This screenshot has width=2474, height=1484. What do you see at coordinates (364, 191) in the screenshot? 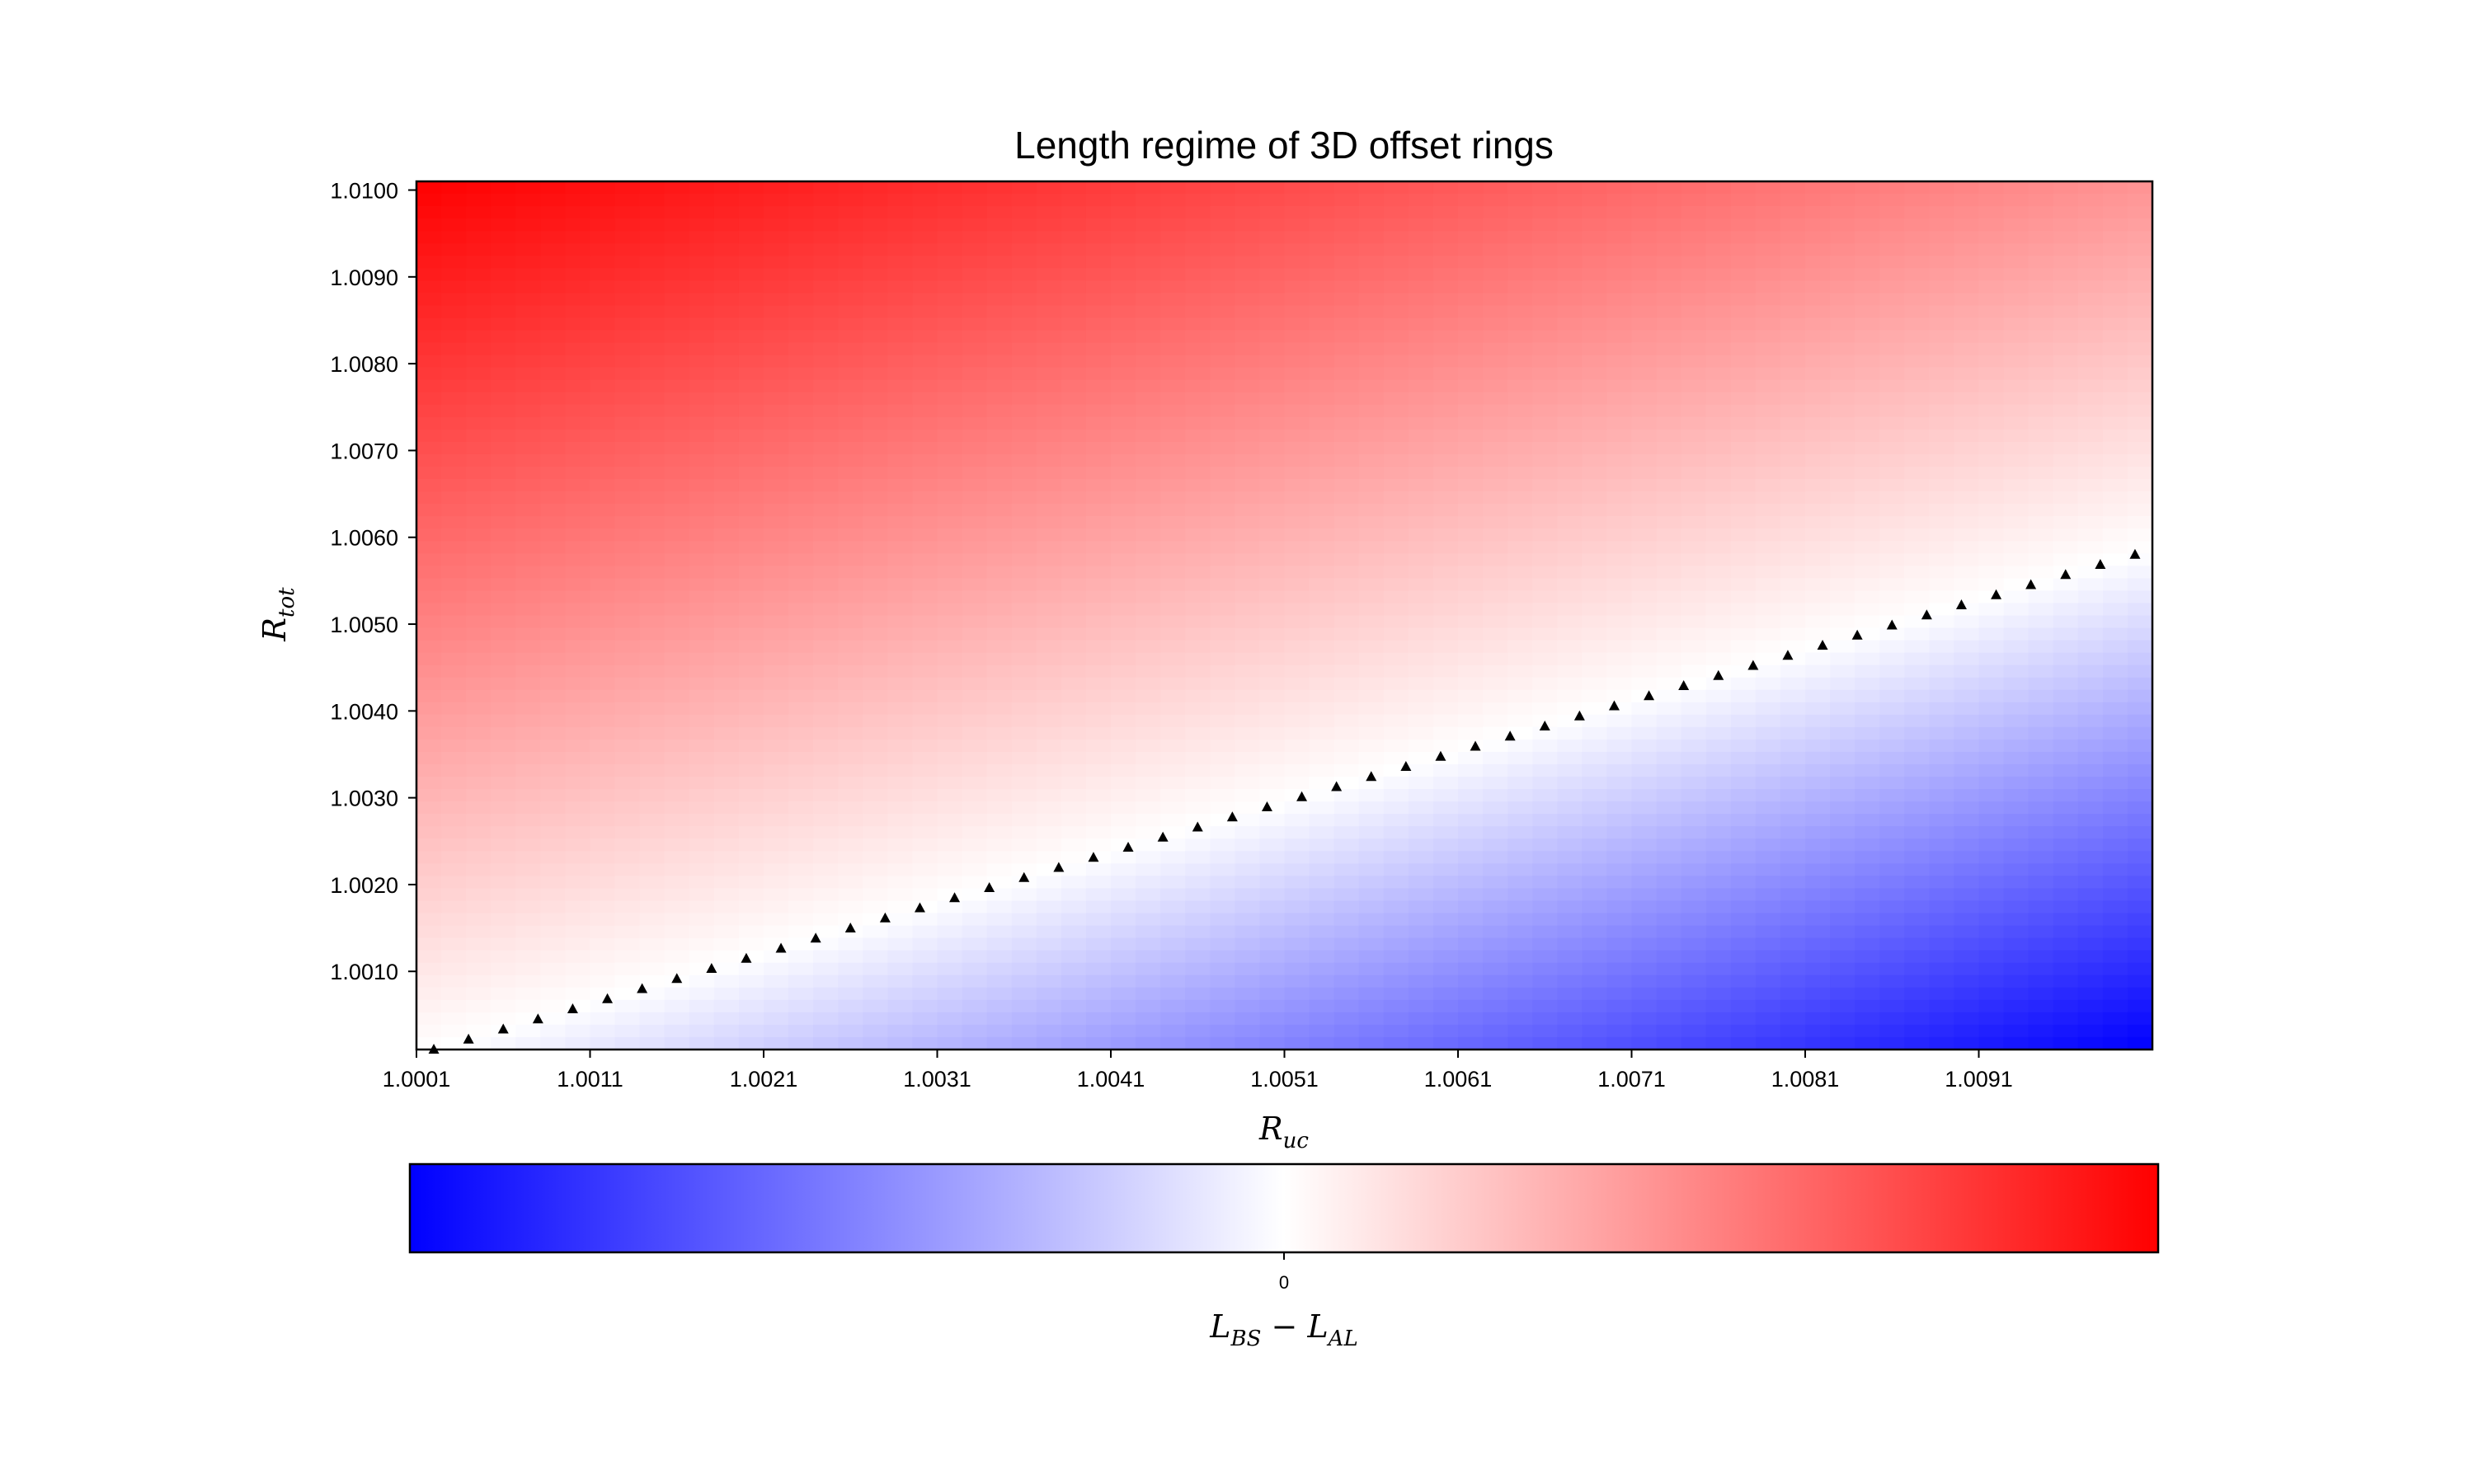
I see `y-tick-label: 1.0100` at bounding box center [364, 191].